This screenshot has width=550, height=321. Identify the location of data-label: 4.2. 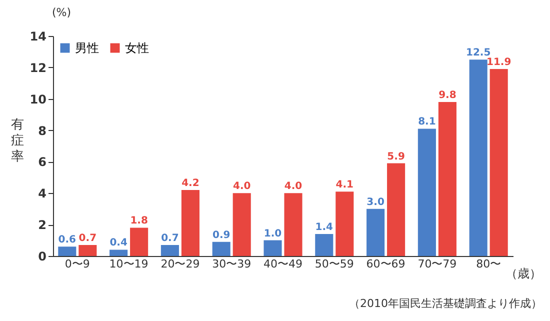
(191, 183).